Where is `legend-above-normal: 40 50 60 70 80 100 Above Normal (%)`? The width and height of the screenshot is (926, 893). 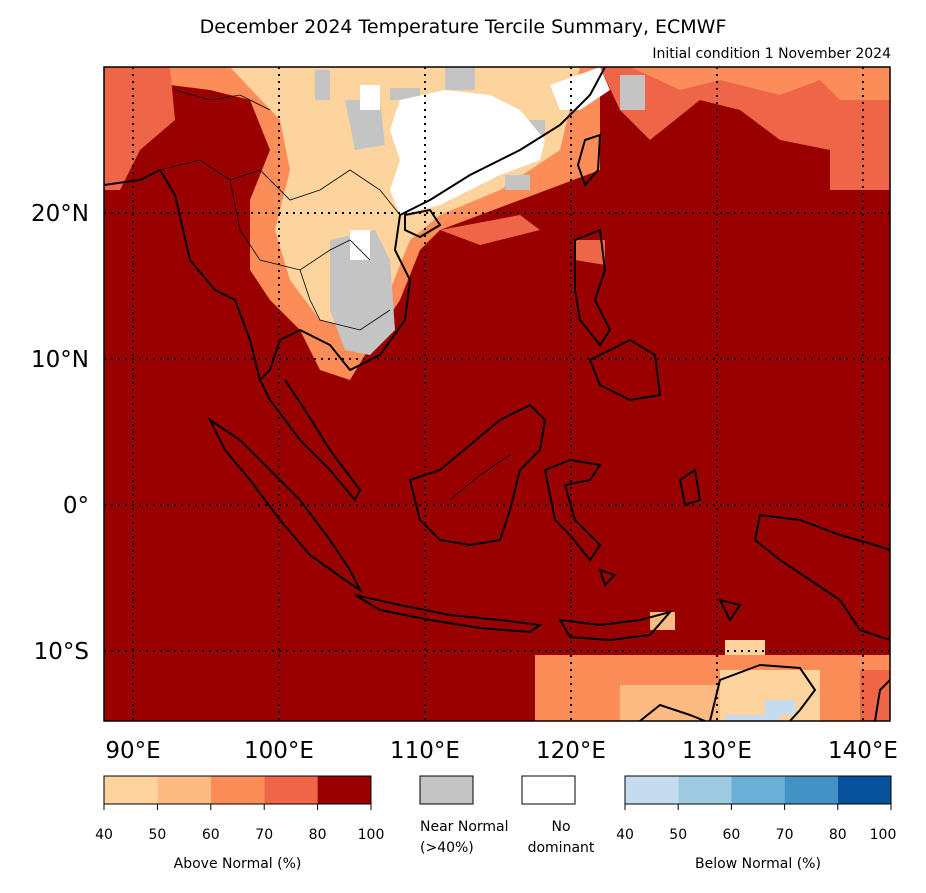
legend-above-normal: 40 50 60 70 80 100 Above Normal (%) is located at coordinates (240, 823).